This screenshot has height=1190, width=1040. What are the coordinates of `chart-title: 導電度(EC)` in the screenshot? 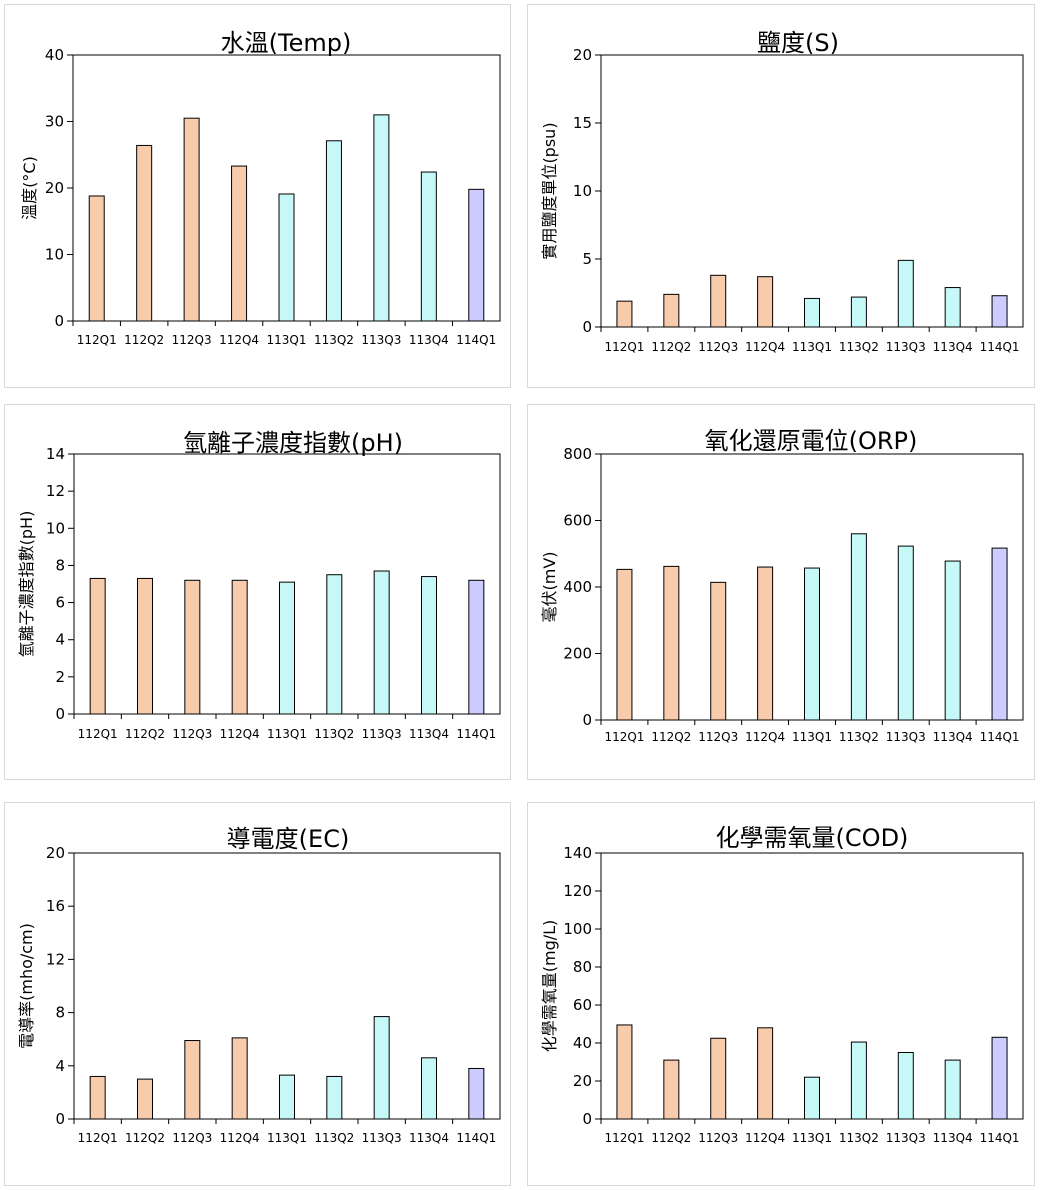 It's located at (288, 839).